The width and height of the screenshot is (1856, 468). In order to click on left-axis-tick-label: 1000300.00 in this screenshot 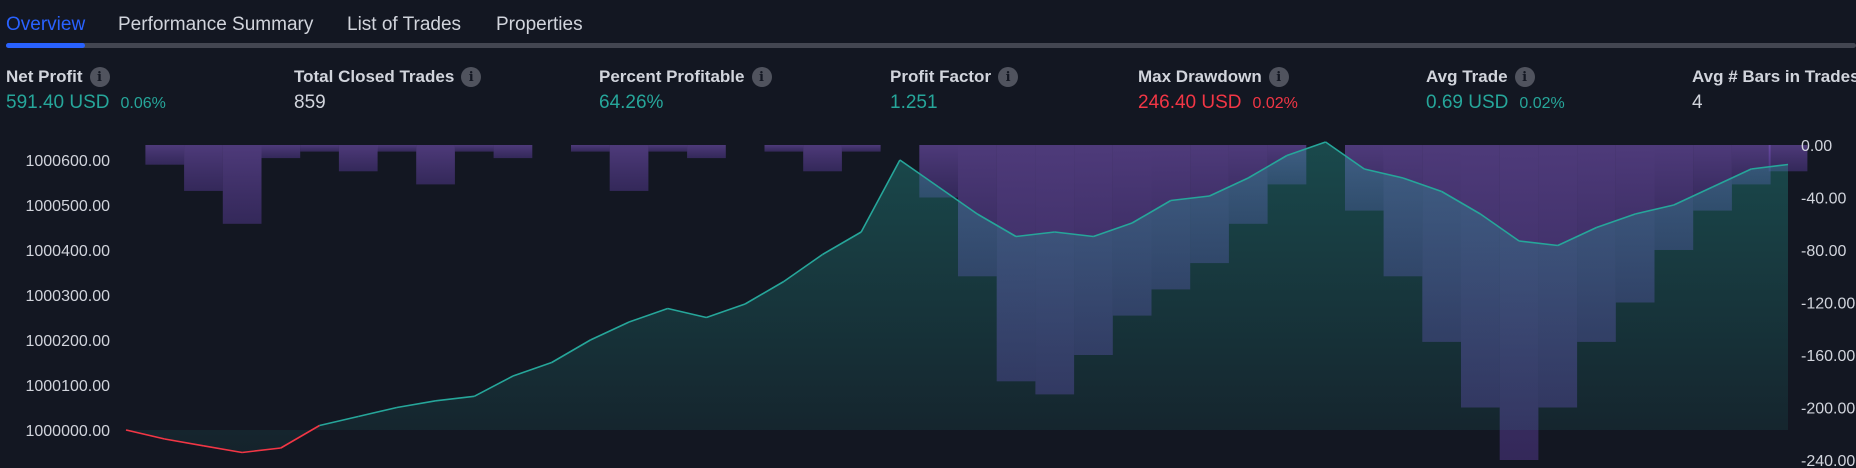, I will do `click(67, 296)`.